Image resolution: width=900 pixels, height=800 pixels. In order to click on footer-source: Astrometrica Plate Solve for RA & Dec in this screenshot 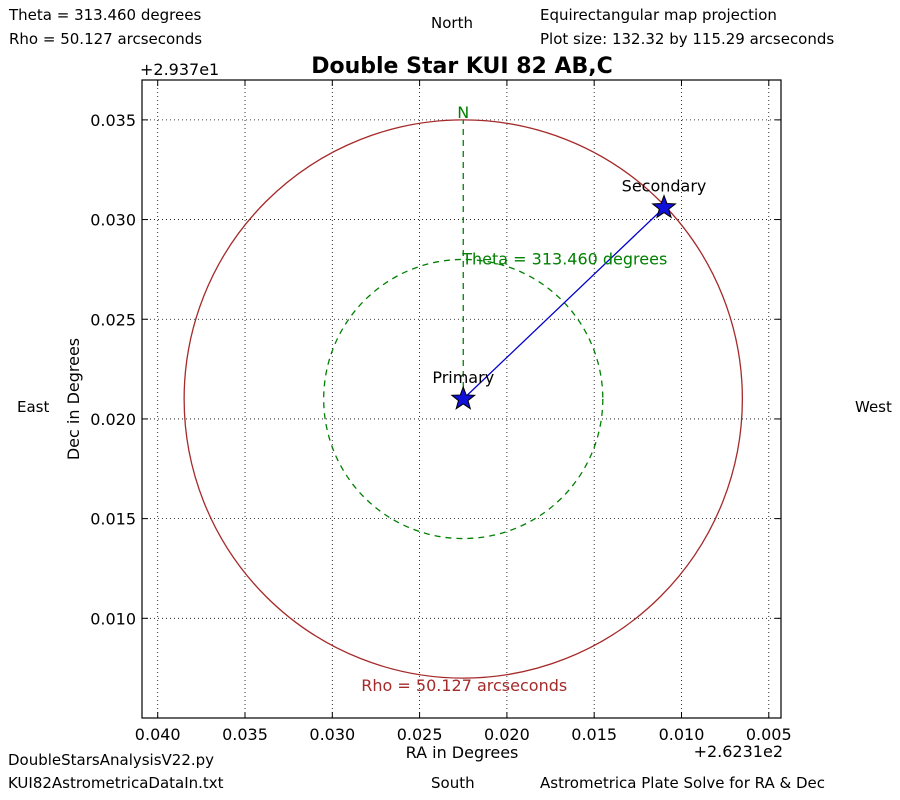, I will do `click(682, 783)`.